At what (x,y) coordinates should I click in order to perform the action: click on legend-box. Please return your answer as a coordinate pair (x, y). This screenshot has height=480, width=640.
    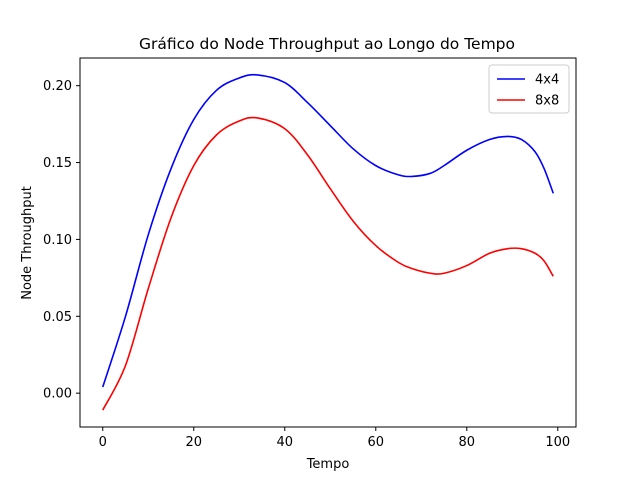
    Looking at the image, I should click on (529, 89).